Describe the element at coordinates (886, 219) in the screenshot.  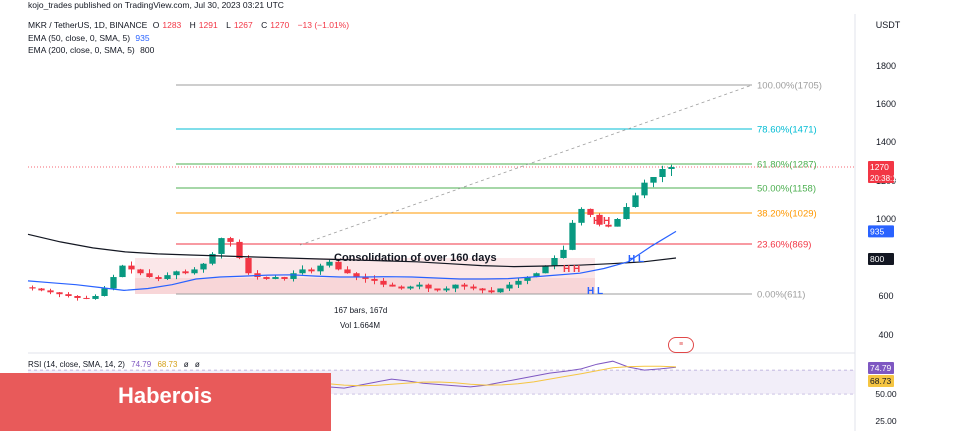
I see `price-tick-label: 1000` at that location.